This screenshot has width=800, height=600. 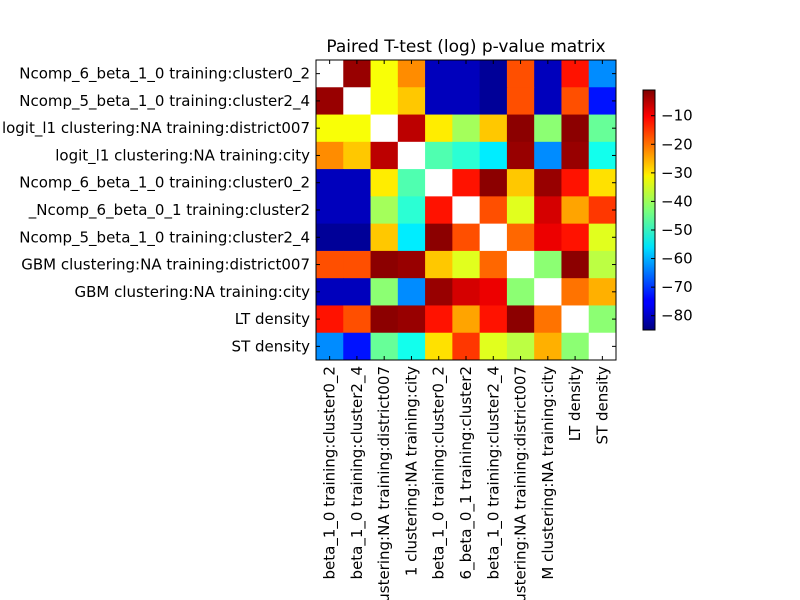 What do you see at coordinates (672, 216) in the screenshot?
I see `colorbar-ticks: −10 −20 −30 −40 −50 −60 −70 −80` at bounding box center [672, 216].